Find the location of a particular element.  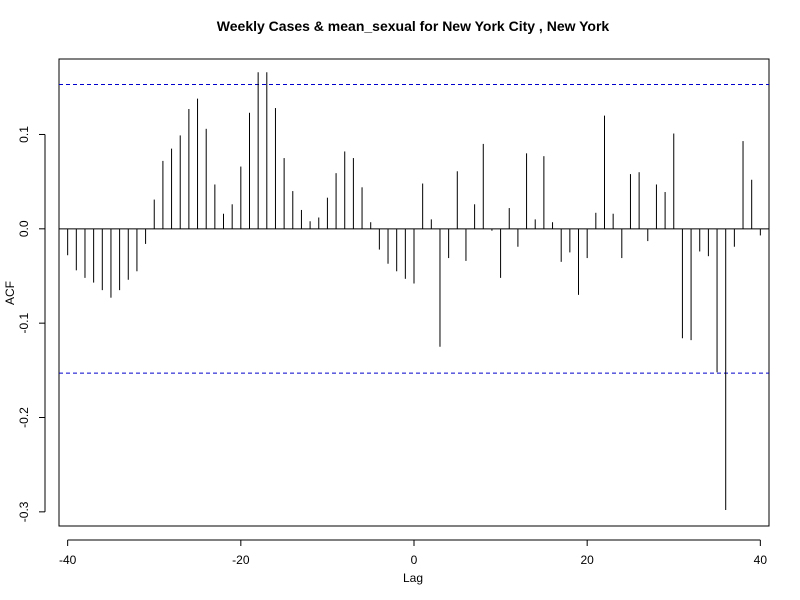

x-tick-label: 40 is located at coordinates (761, 560).